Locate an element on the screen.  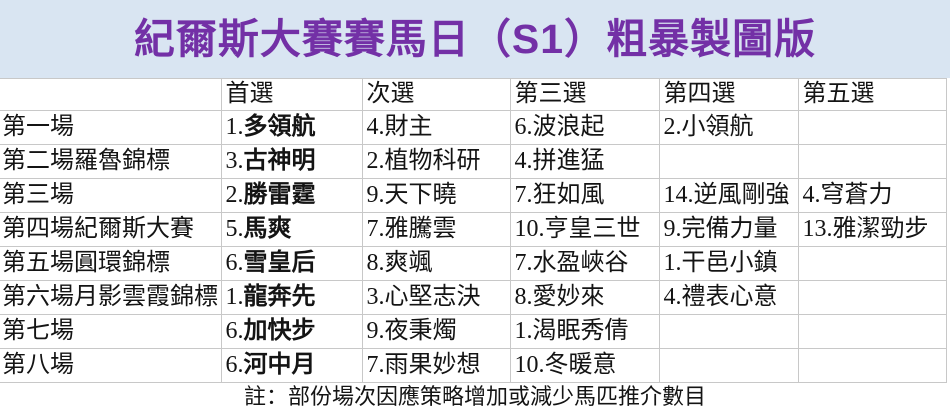
footer-note: 註：部份場次因應策略增加或減少馬匹推介數目 is located at coordinates (475, 397).